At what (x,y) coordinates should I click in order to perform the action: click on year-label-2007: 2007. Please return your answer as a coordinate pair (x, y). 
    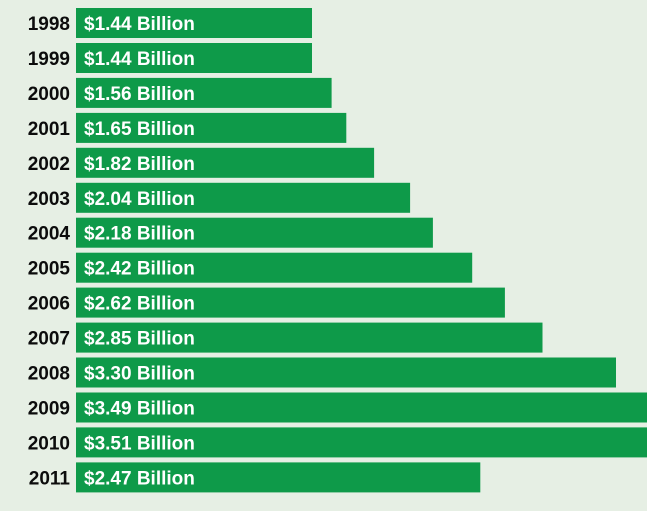
    Looking at the image, I should click on (49, 339).